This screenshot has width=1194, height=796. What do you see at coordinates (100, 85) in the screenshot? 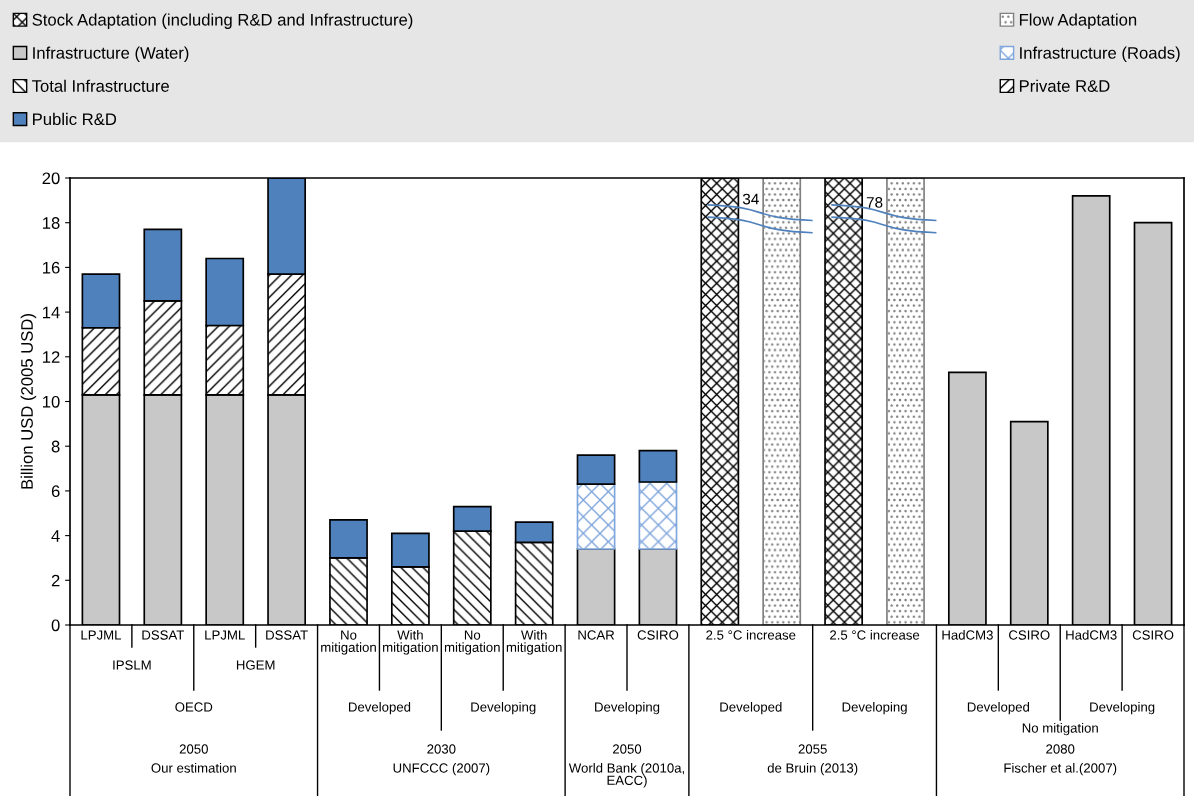
I see `legend-label: Total Infrastructure` at bounding box center [100, 85].